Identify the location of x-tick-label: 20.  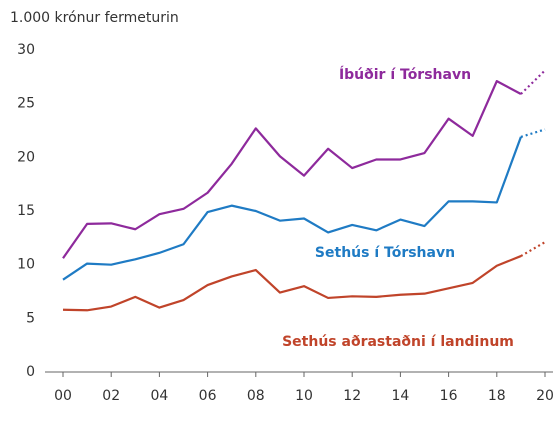
(544, 396).